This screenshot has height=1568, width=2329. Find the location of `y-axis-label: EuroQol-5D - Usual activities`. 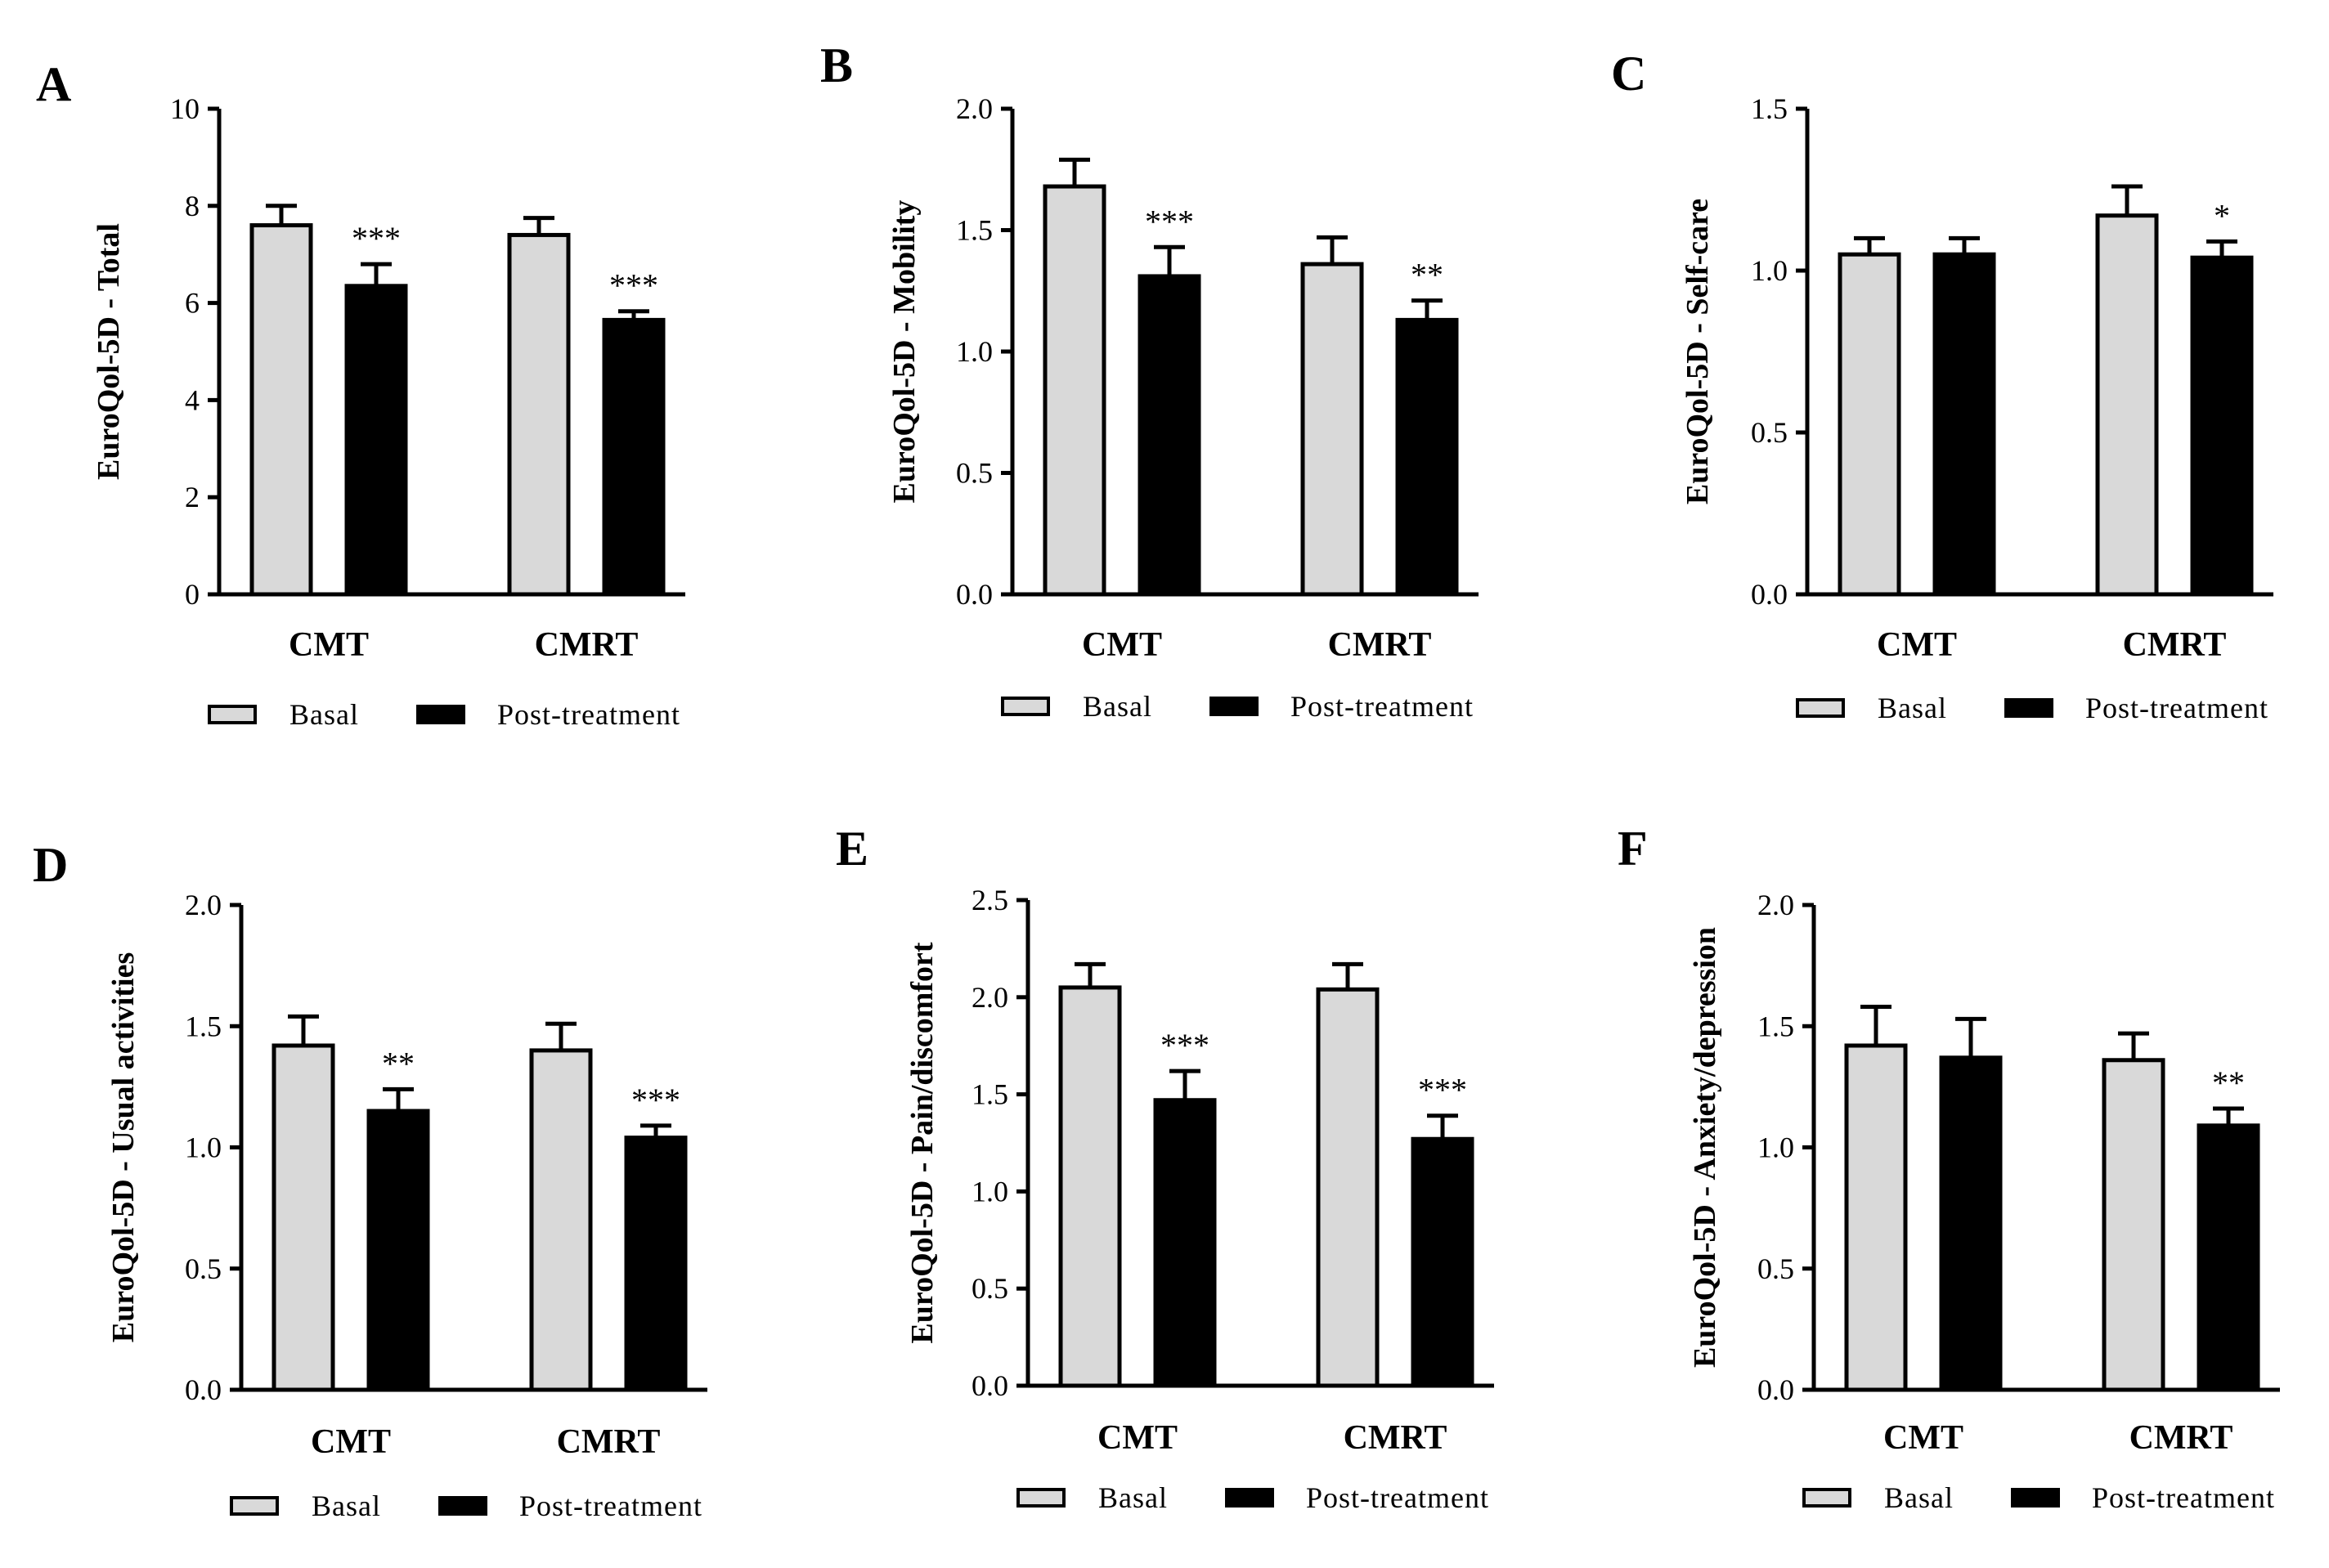

y-axis-label: EuroQol-5D - Usual activities is located at coordinates (123, 1147).